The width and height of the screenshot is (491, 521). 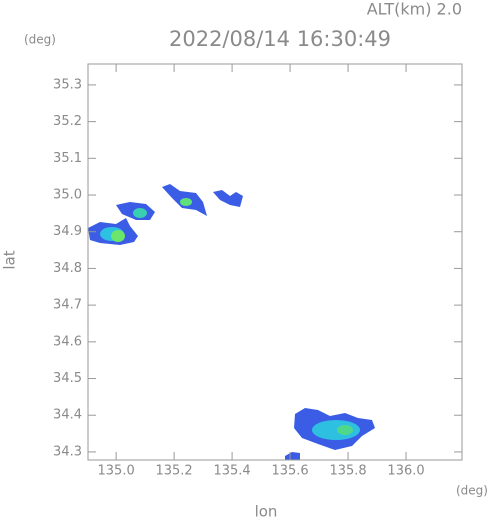 What do you see at coordinates (173, 471) in the screenshot?
I see `x-tick-label: 135.2` at bounding box center [173, 471].